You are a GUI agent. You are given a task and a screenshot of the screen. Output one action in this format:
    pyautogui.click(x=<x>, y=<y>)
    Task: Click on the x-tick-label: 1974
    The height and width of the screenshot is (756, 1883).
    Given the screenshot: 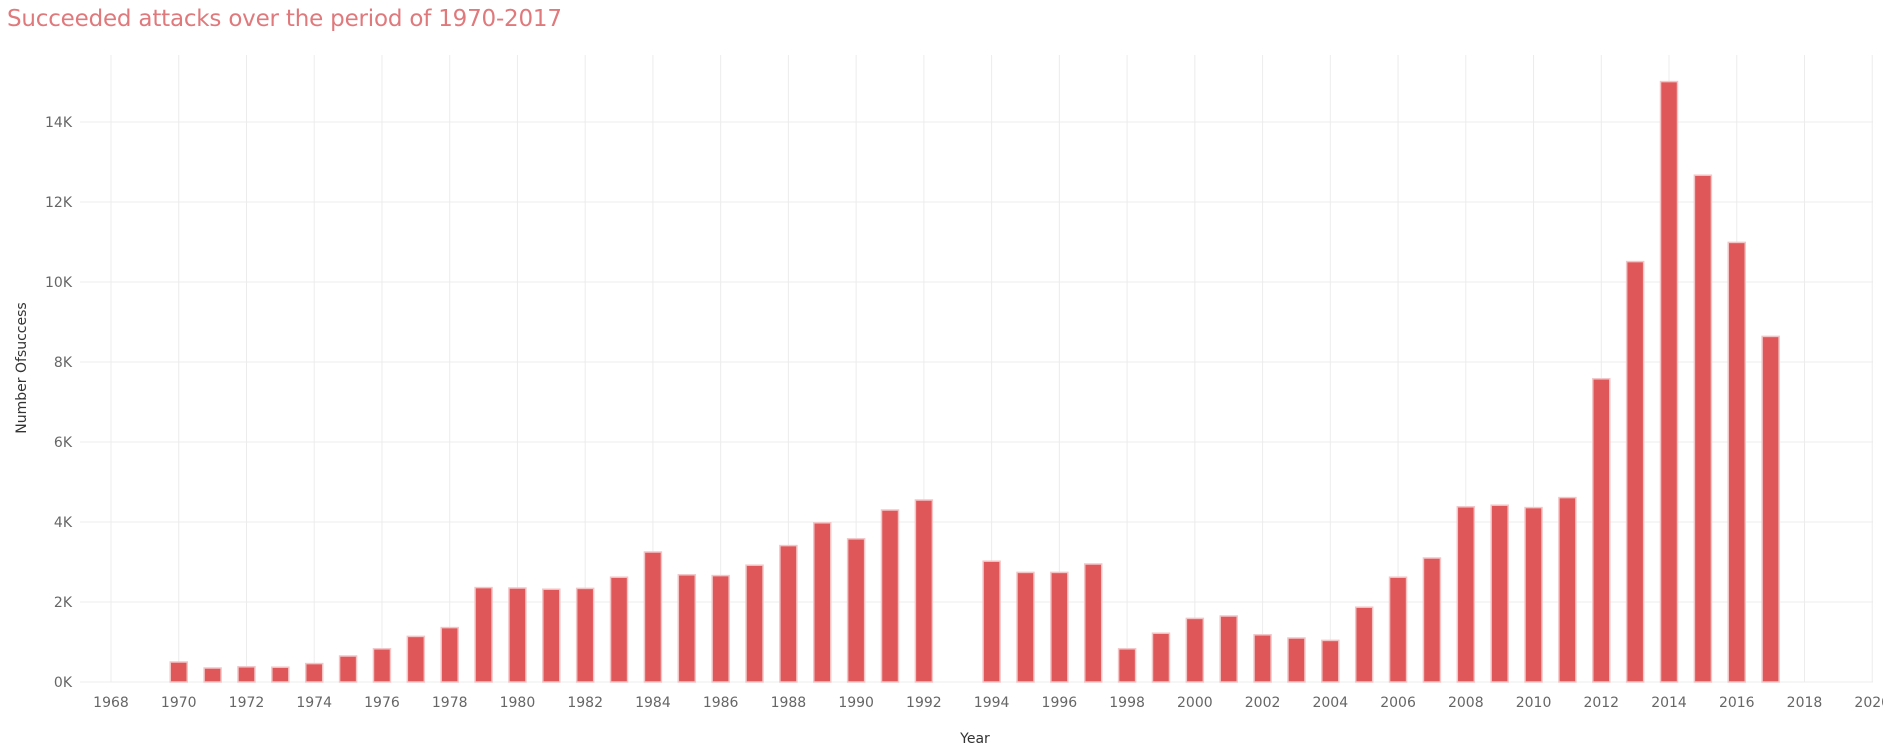 What is the action you would take?
    pyautogui.click(x=314, y=703)
    